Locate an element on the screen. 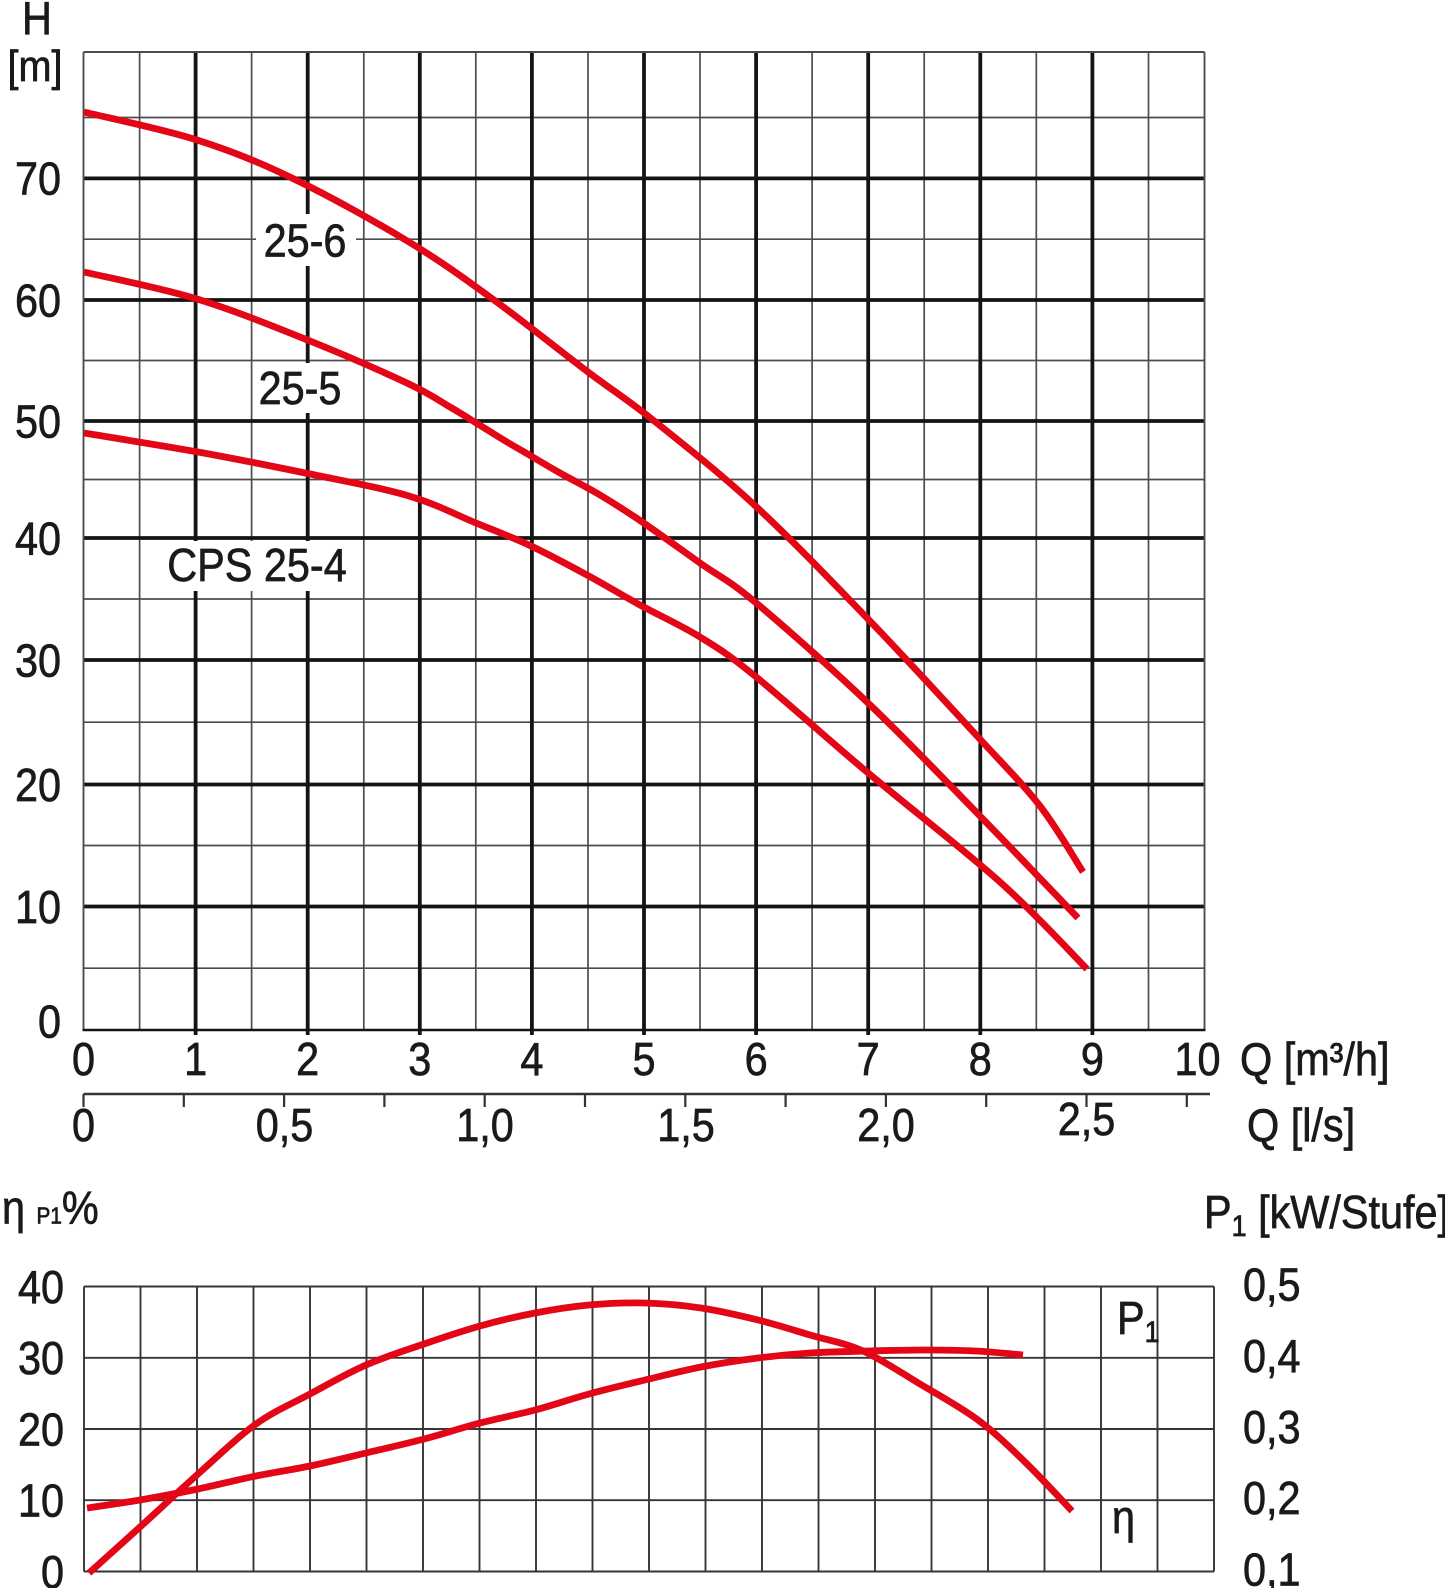 The image size is (1445, 1588). svg-text: [m] is located at coordinates (35, 65).